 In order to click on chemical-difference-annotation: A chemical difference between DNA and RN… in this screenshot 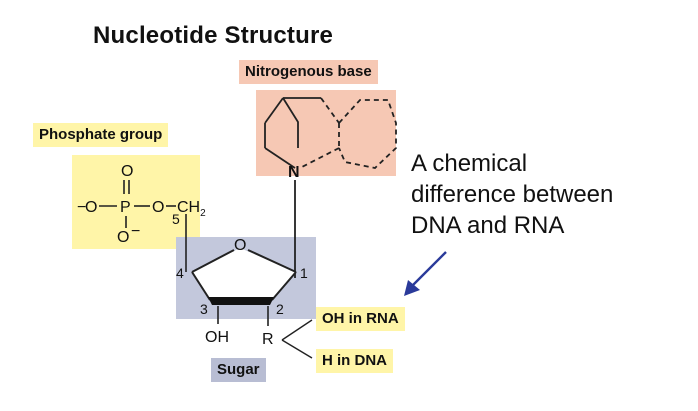, I will do `click(512, 194)`.